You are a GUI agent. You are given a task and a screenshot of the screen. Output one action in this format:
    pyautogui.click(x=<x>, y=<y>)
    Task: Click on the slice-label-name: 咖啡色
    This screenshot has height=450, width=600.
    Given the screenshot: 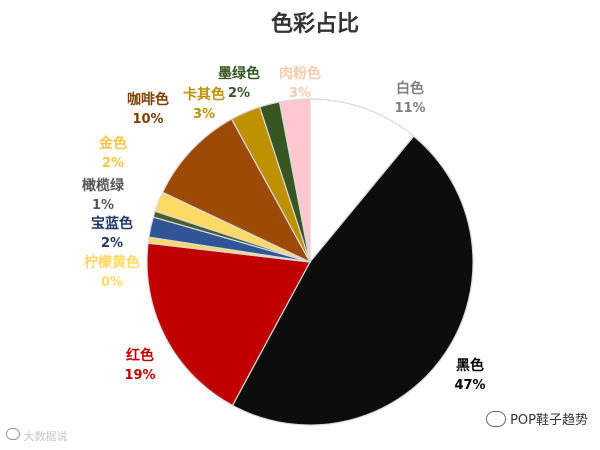 What is the action you would take?
    pyautogui.click(x=148, y=99)
    